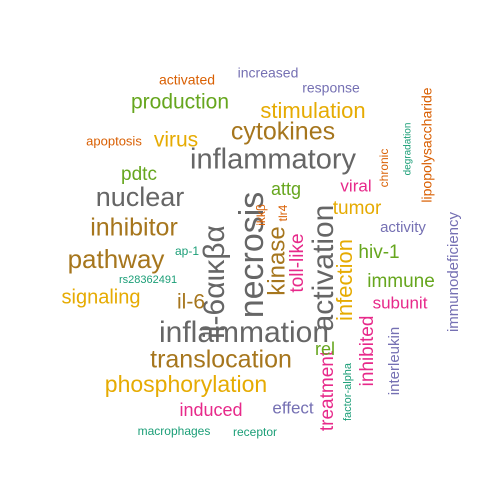 The height and width of the screenshot is (500, 500). Describe the element at coordinates (378, 252) in the screenshot. I see `word-23: hiv-1` at that location.